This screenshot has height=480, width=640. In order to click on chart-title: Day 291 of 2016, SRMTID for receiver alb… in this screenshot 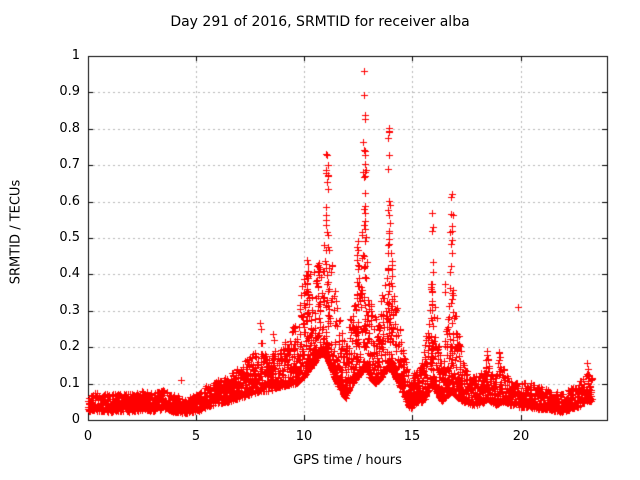, I will do `click(320, 22)`.